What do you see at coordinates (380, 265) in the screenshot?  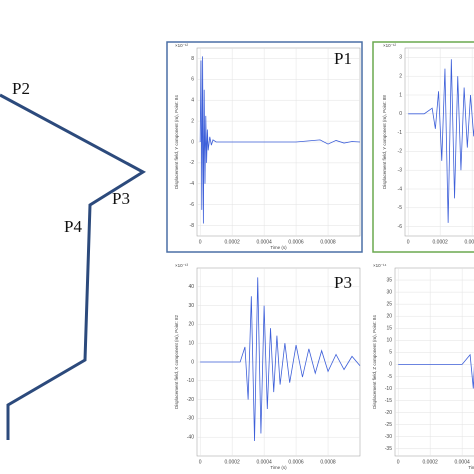 I see `y-unit: ×10⁻¹⁴` at bounding box center [380, 265].